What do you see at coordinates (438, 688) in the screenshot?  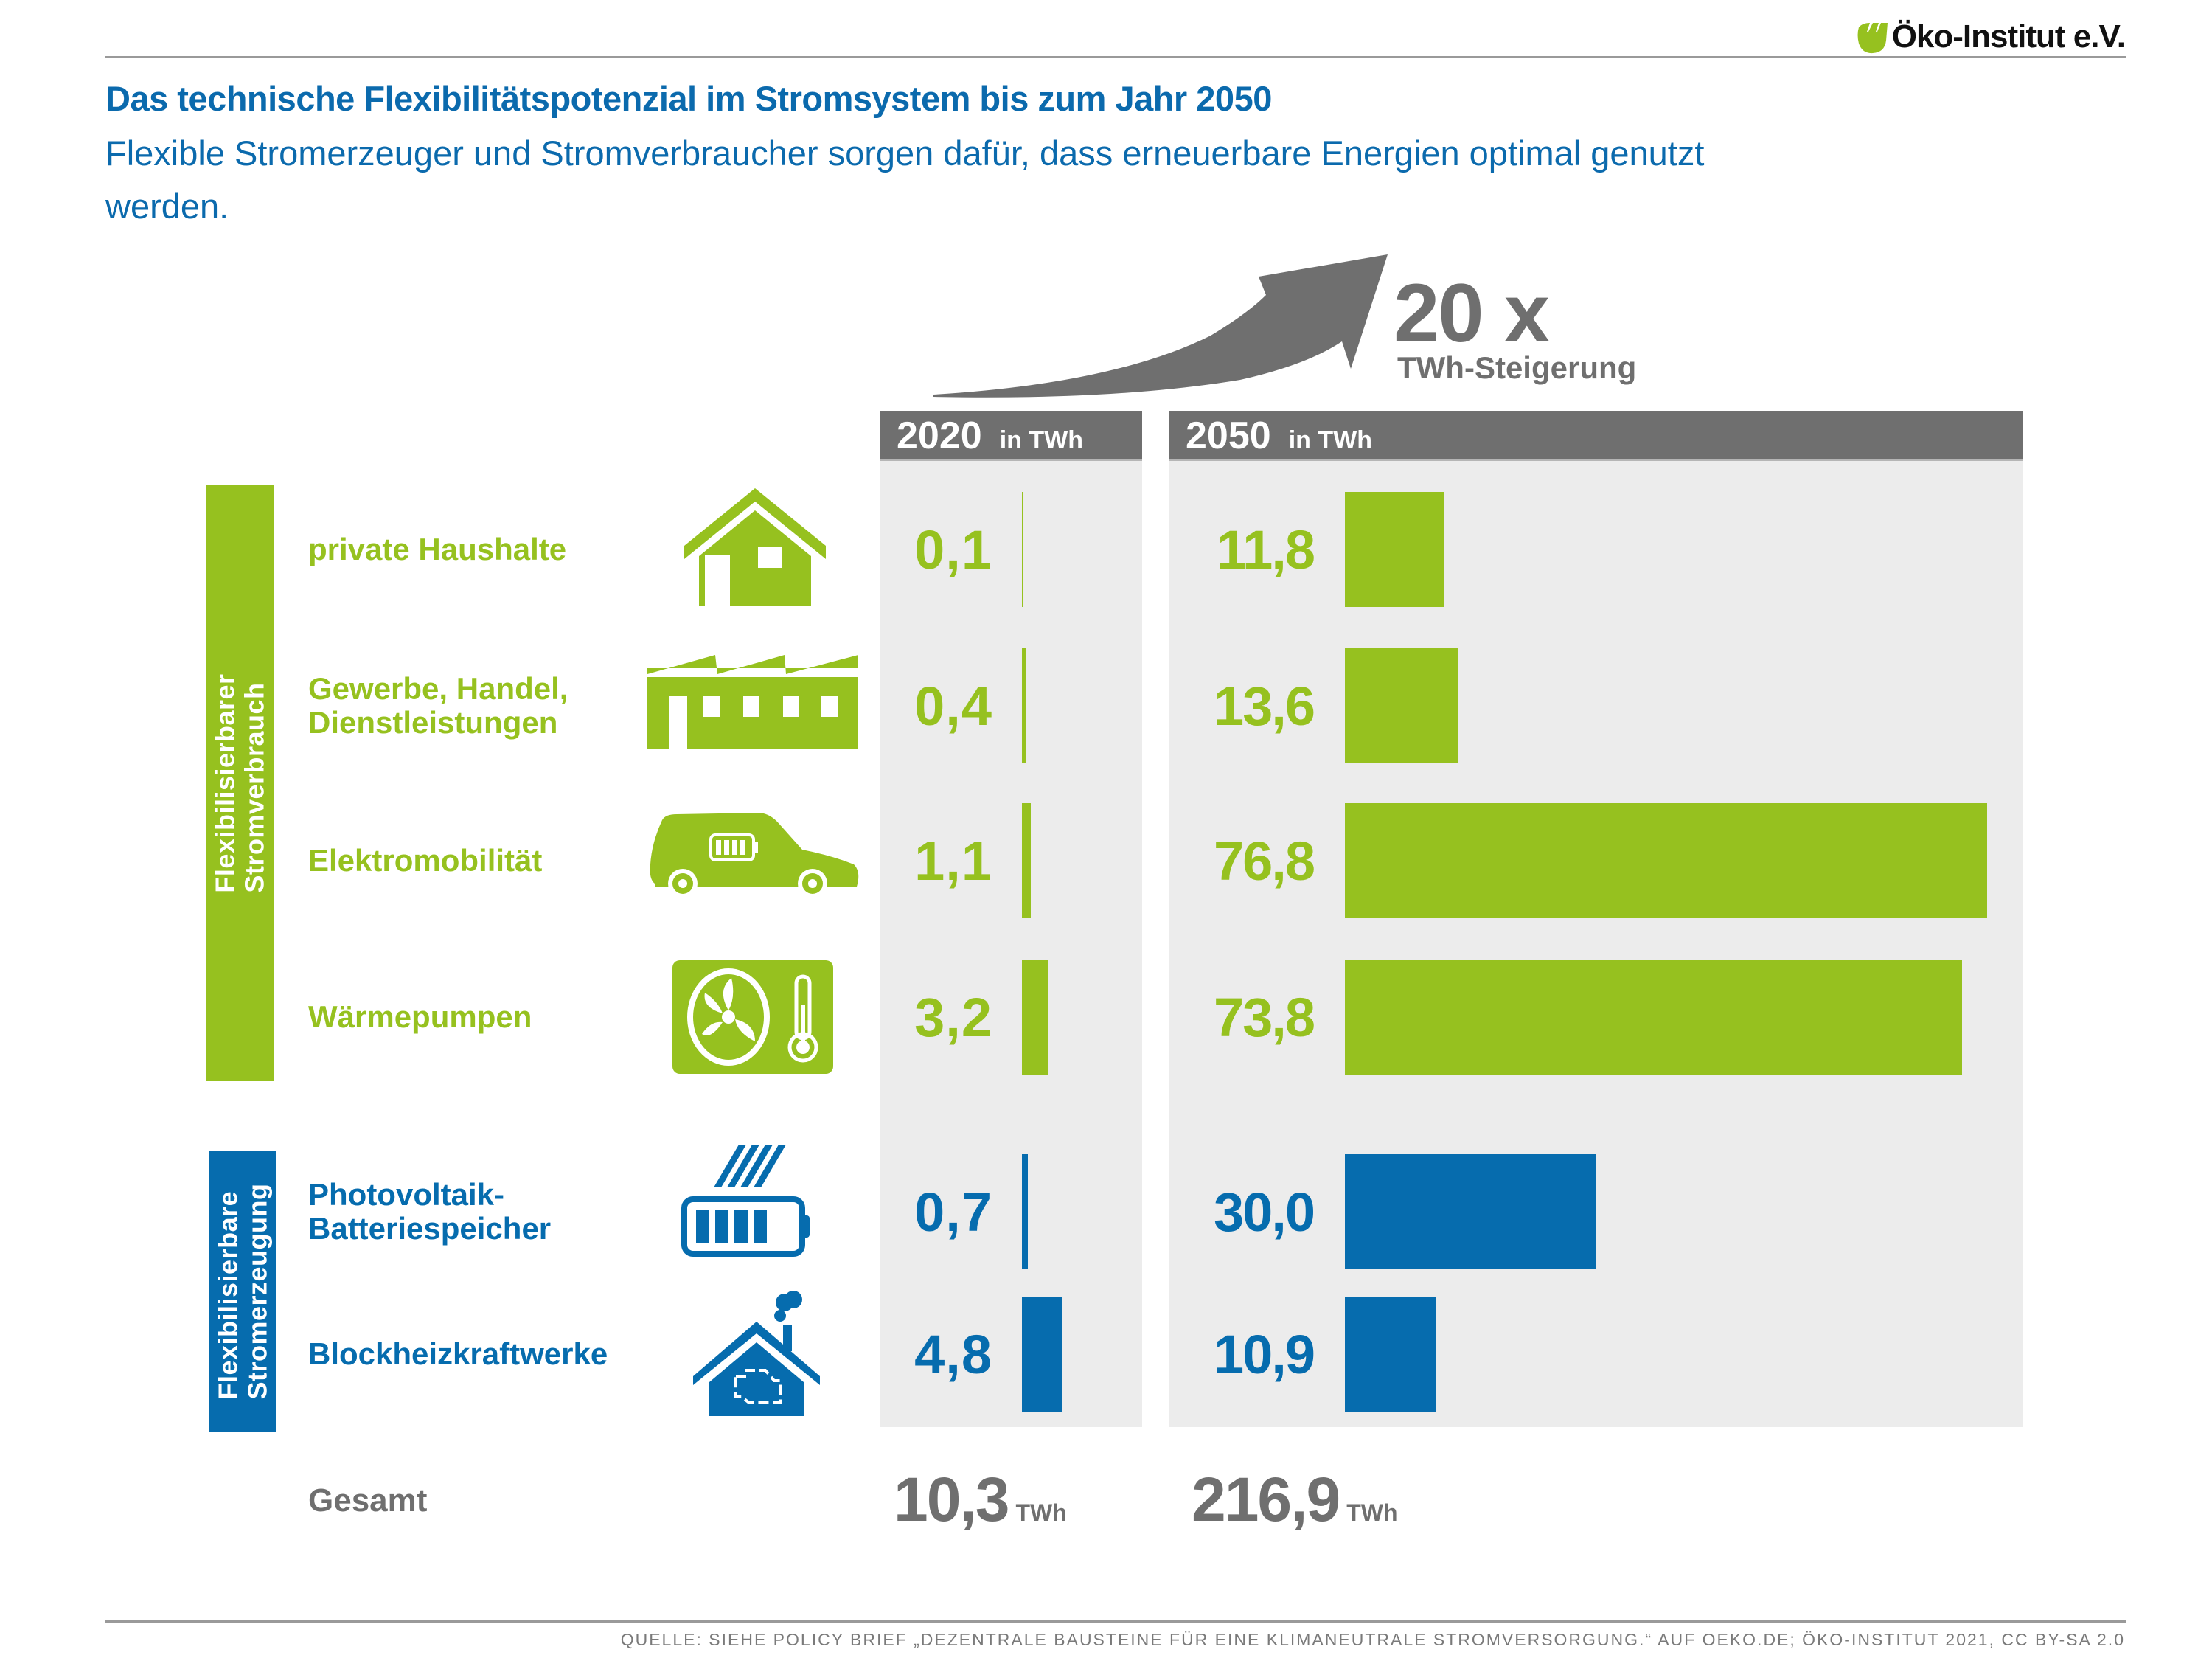 I see `category-label-line: Gewerbe, Handel,` at bounding box center [438, 688].